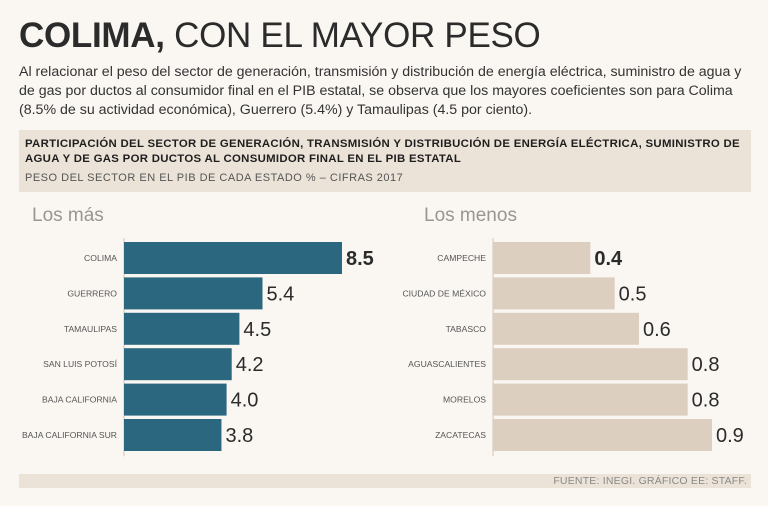 This screenshot has width=768, height=506. Describe the element at coordinates (239, 436) in the screenshot. I see `value-label: 3.8` at that location.